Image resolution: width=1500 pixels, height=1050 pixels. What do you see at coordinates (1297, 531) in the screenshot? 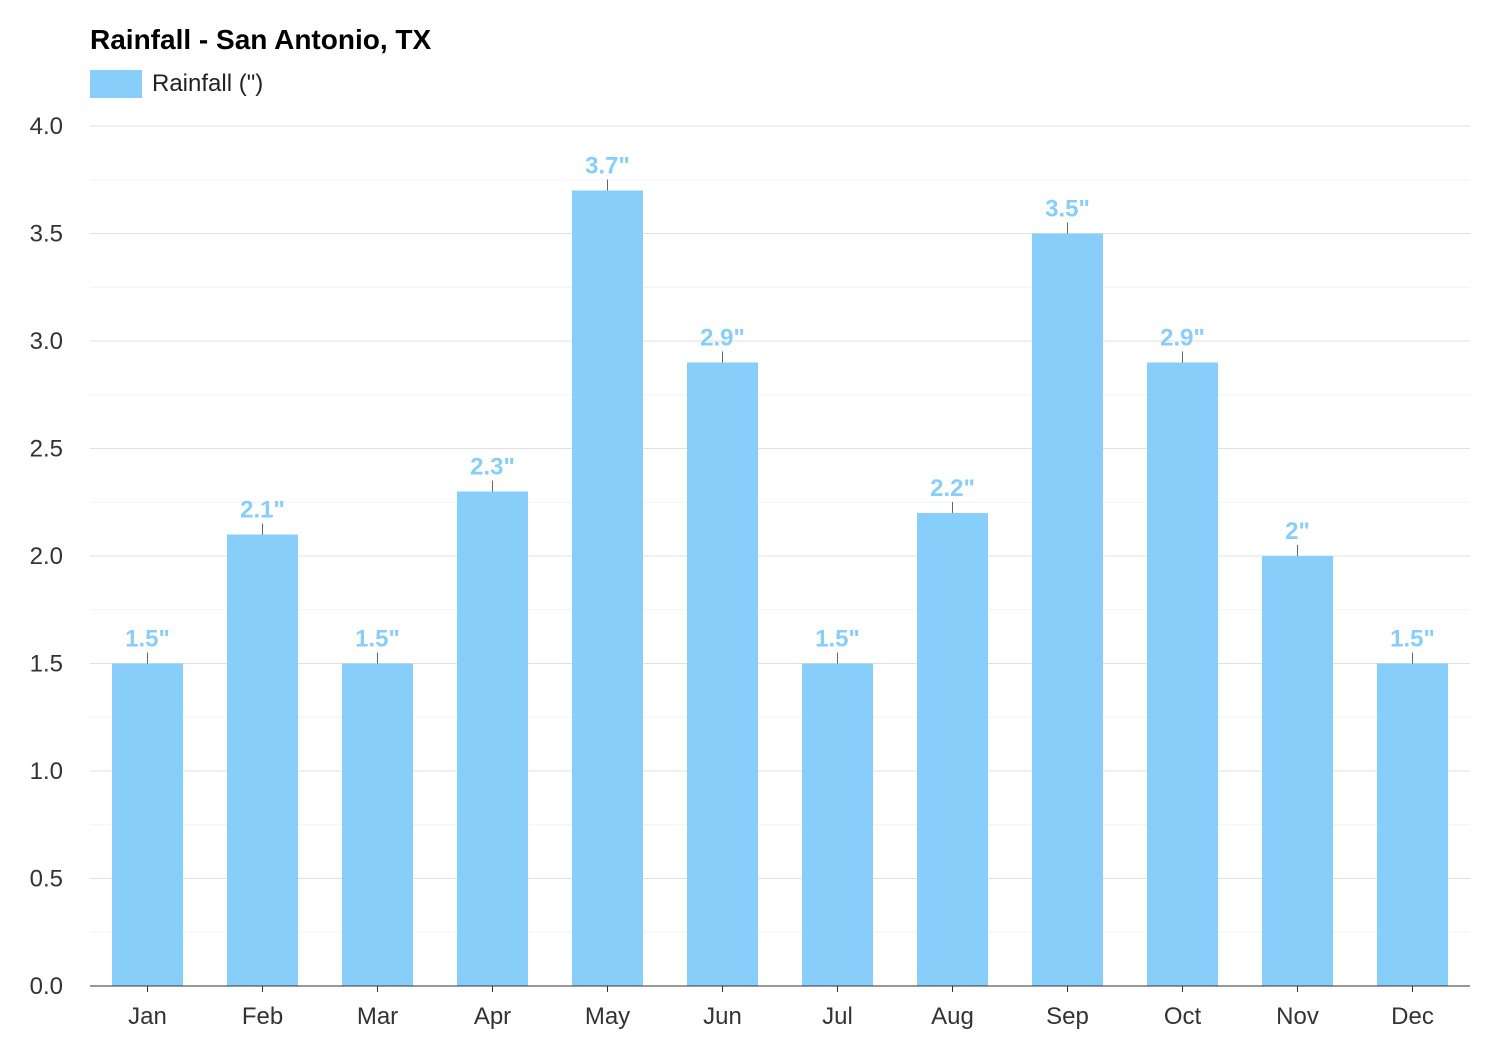
I see `data-label: 2"` at bounding box center [1297, 531].